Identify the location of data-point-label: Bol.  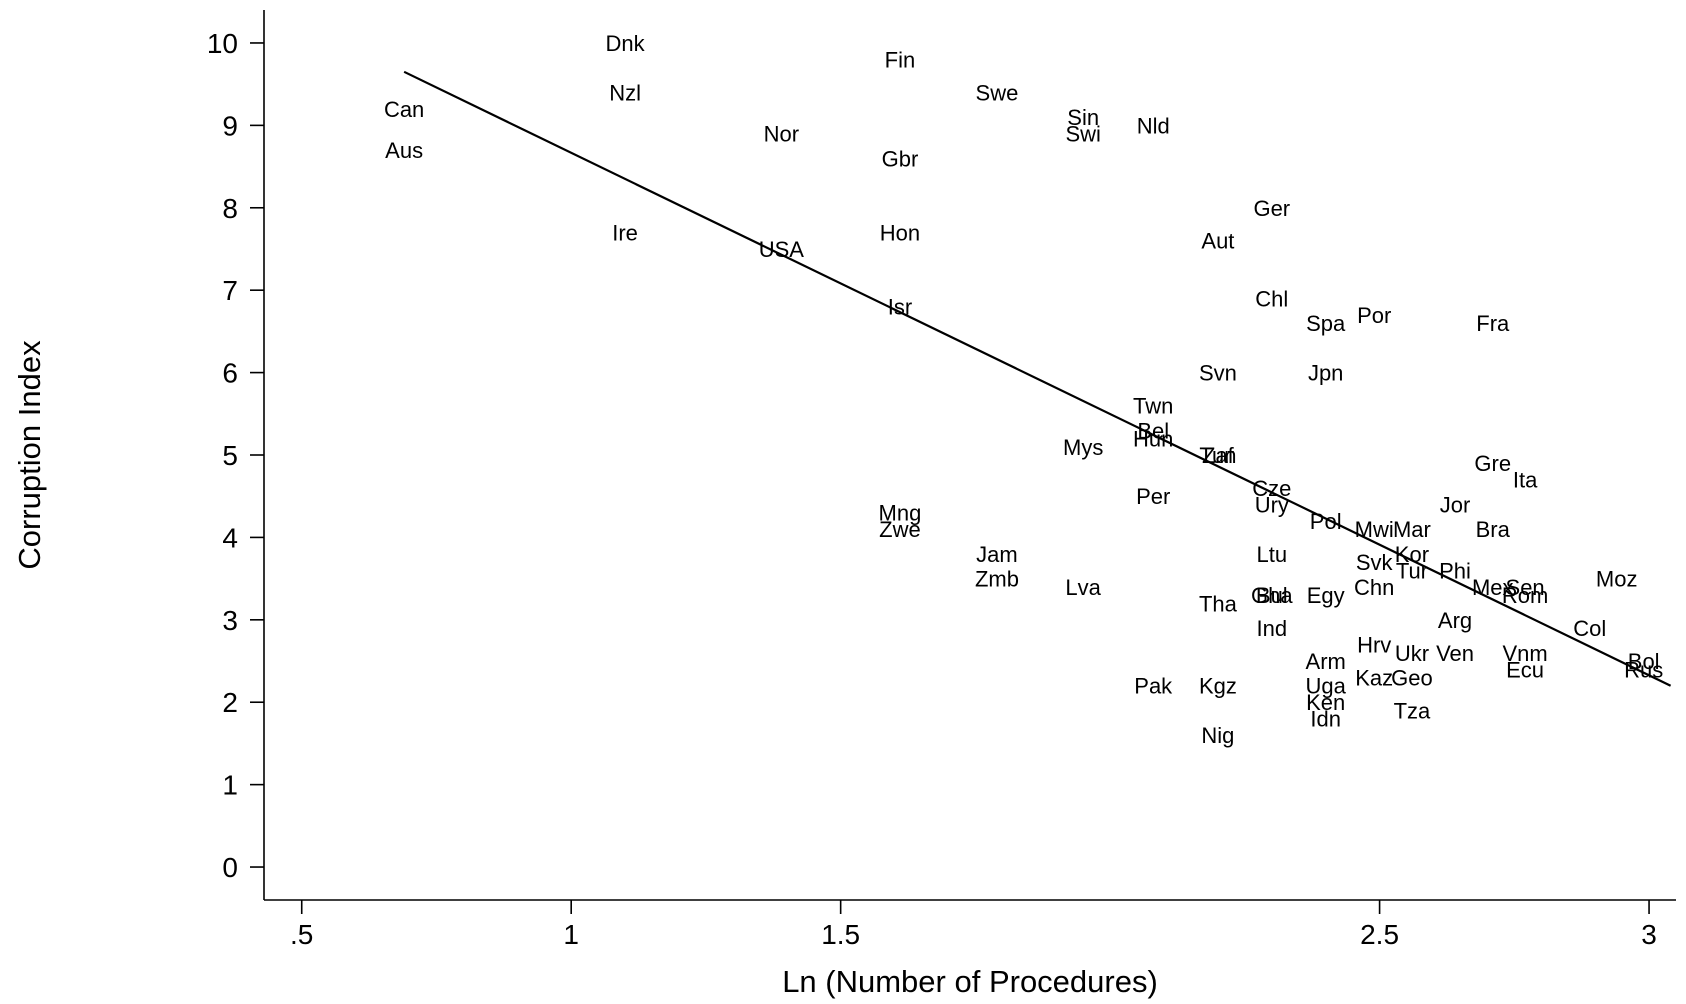
(1644, 661).